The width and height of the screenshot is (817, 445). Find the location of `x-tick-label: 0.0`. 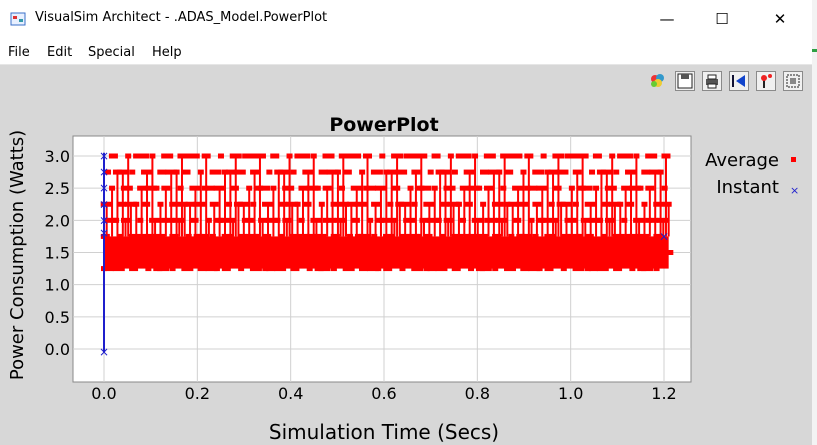

x-tick-label: 0.0 is located at coordinates (103, 393).